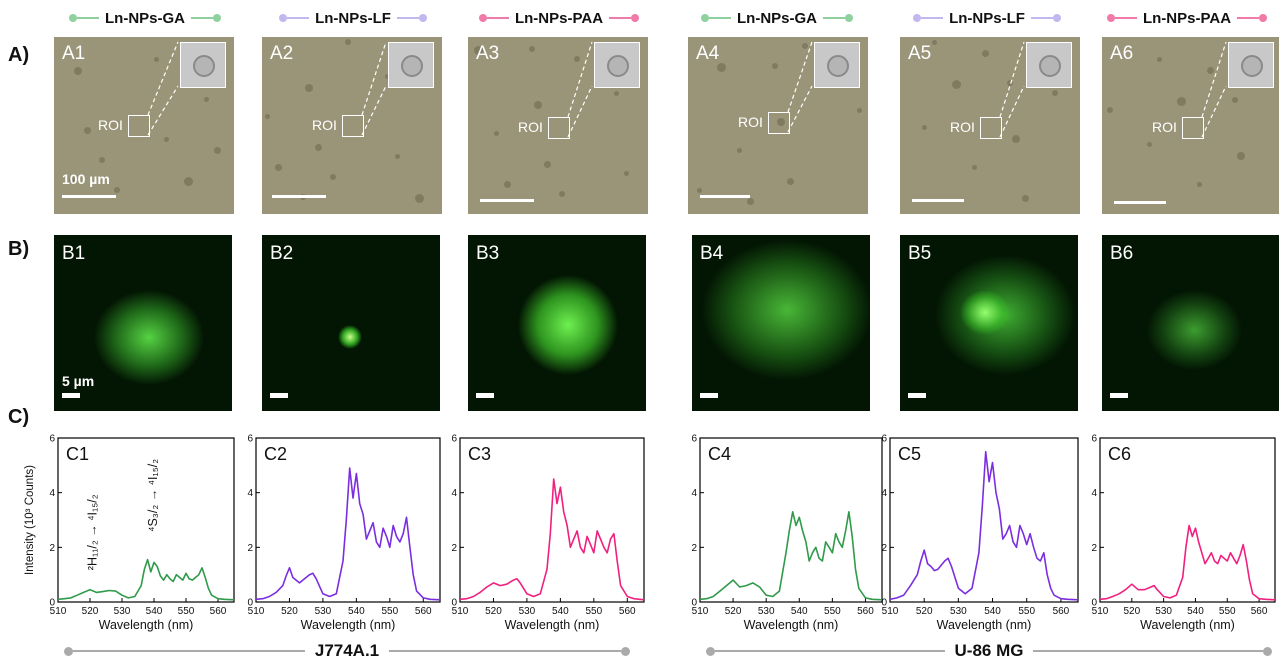 The width and height of the screenshot is (1279, 666). I want to click on header-label: Ln-NPs-GA, so click(145, 18).